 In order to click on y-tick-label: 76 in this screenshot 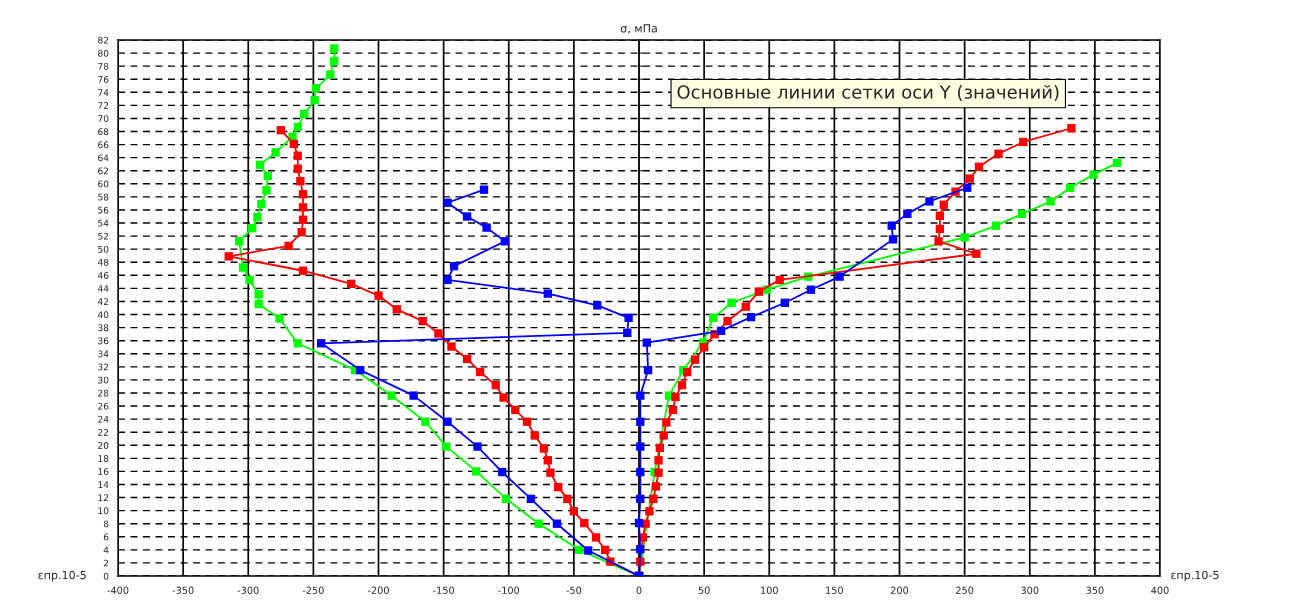, I will do `click(103, 79)`.